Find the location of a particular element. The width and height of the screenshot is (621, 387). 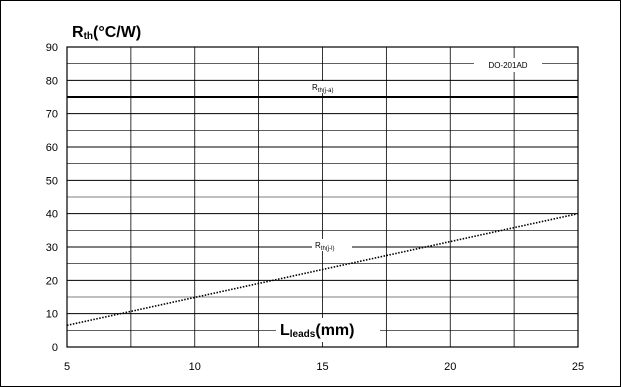

series-label-rth-jl: Rth(j-l) is located at coordinates (324, 246).